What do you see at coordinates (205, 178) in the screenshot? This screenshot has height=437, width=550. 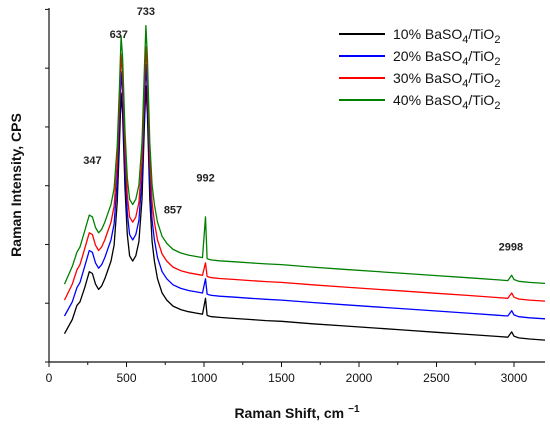 I see `peak-label-992: 992` at bounding box center [205, 178].